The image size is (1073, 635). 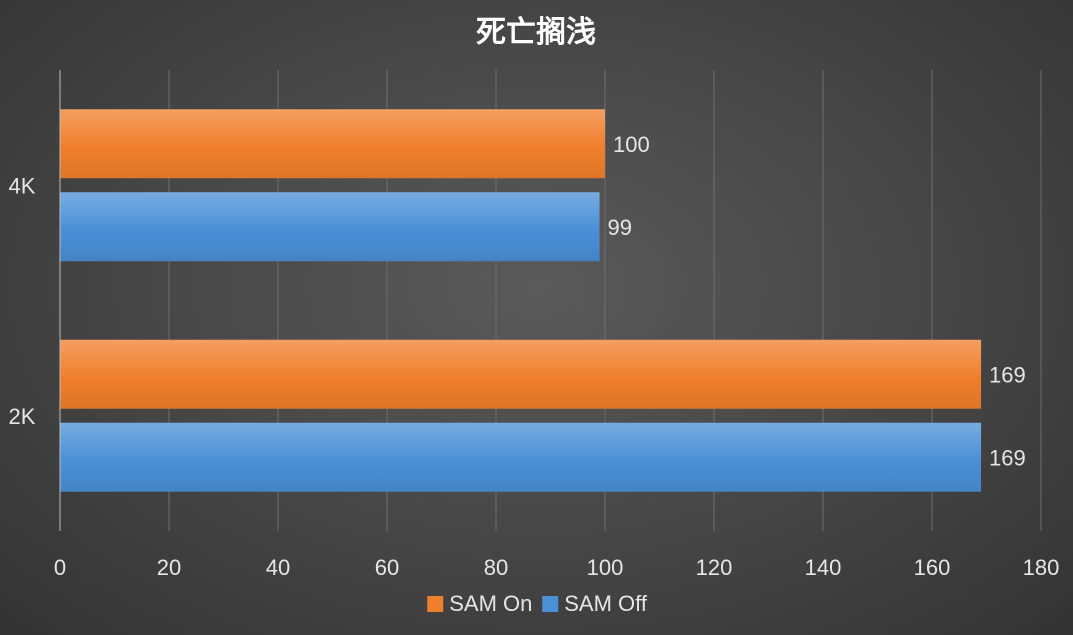 What do you see at coordinates (60, 567) in the screenshot?
I see `x-tick-label: 0` at bounding box center [60, 567].